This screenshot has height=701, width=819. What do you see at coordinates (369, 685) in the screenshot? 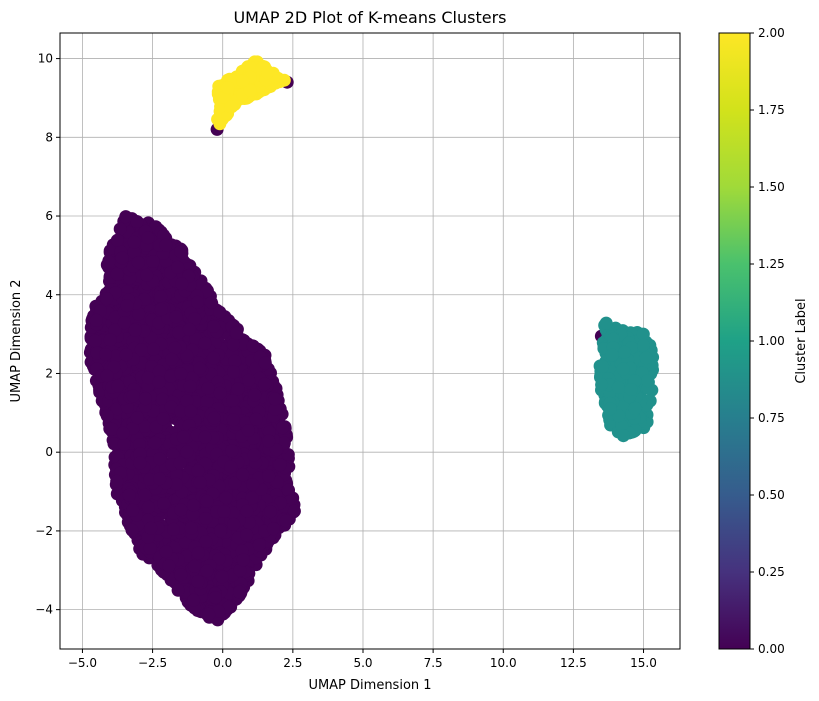
I see `x-axis-title: UMAP Dimension 1` at bounding box center [369, 685].